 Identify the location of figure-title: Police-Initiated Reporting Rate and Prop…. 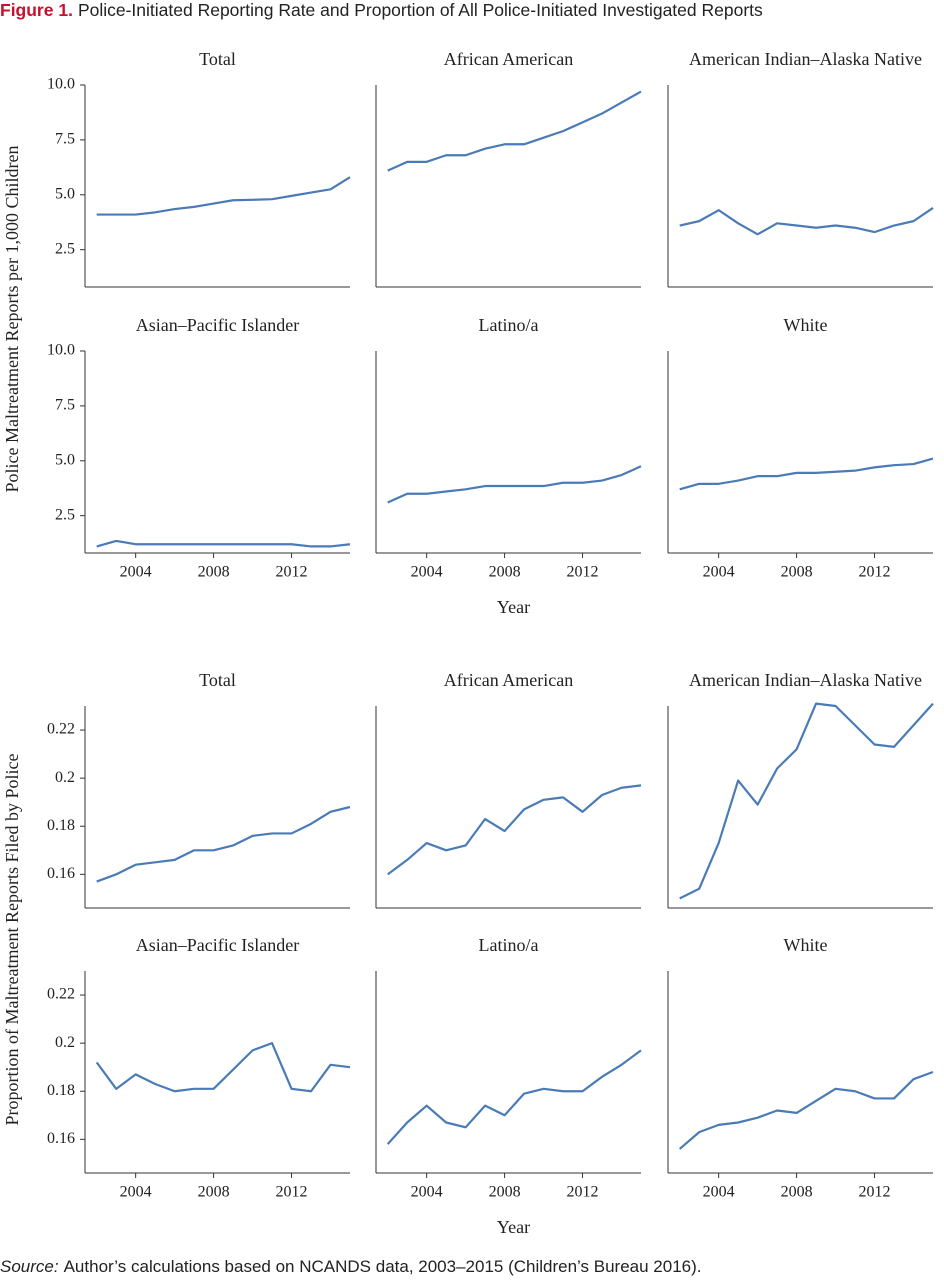
(420, 10).